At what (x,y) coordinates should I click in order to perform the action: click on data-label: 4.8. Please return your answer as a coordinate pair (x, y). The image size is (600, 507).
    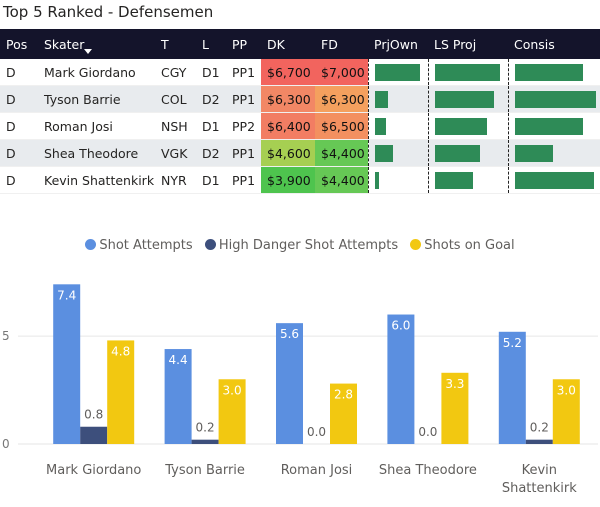
    Looking at the image, I should click on (120, 351).